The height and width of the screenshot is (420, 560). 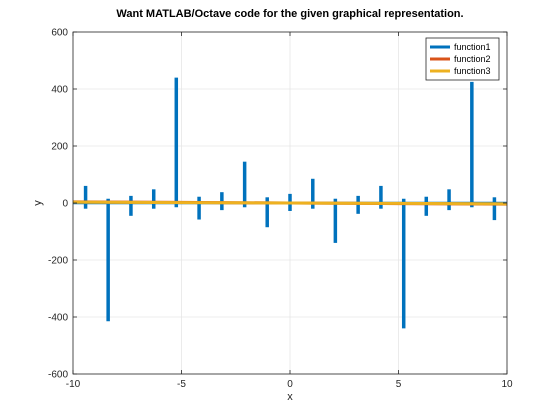 I want to click on x-axis-label: x, so click(x=290, y=397).